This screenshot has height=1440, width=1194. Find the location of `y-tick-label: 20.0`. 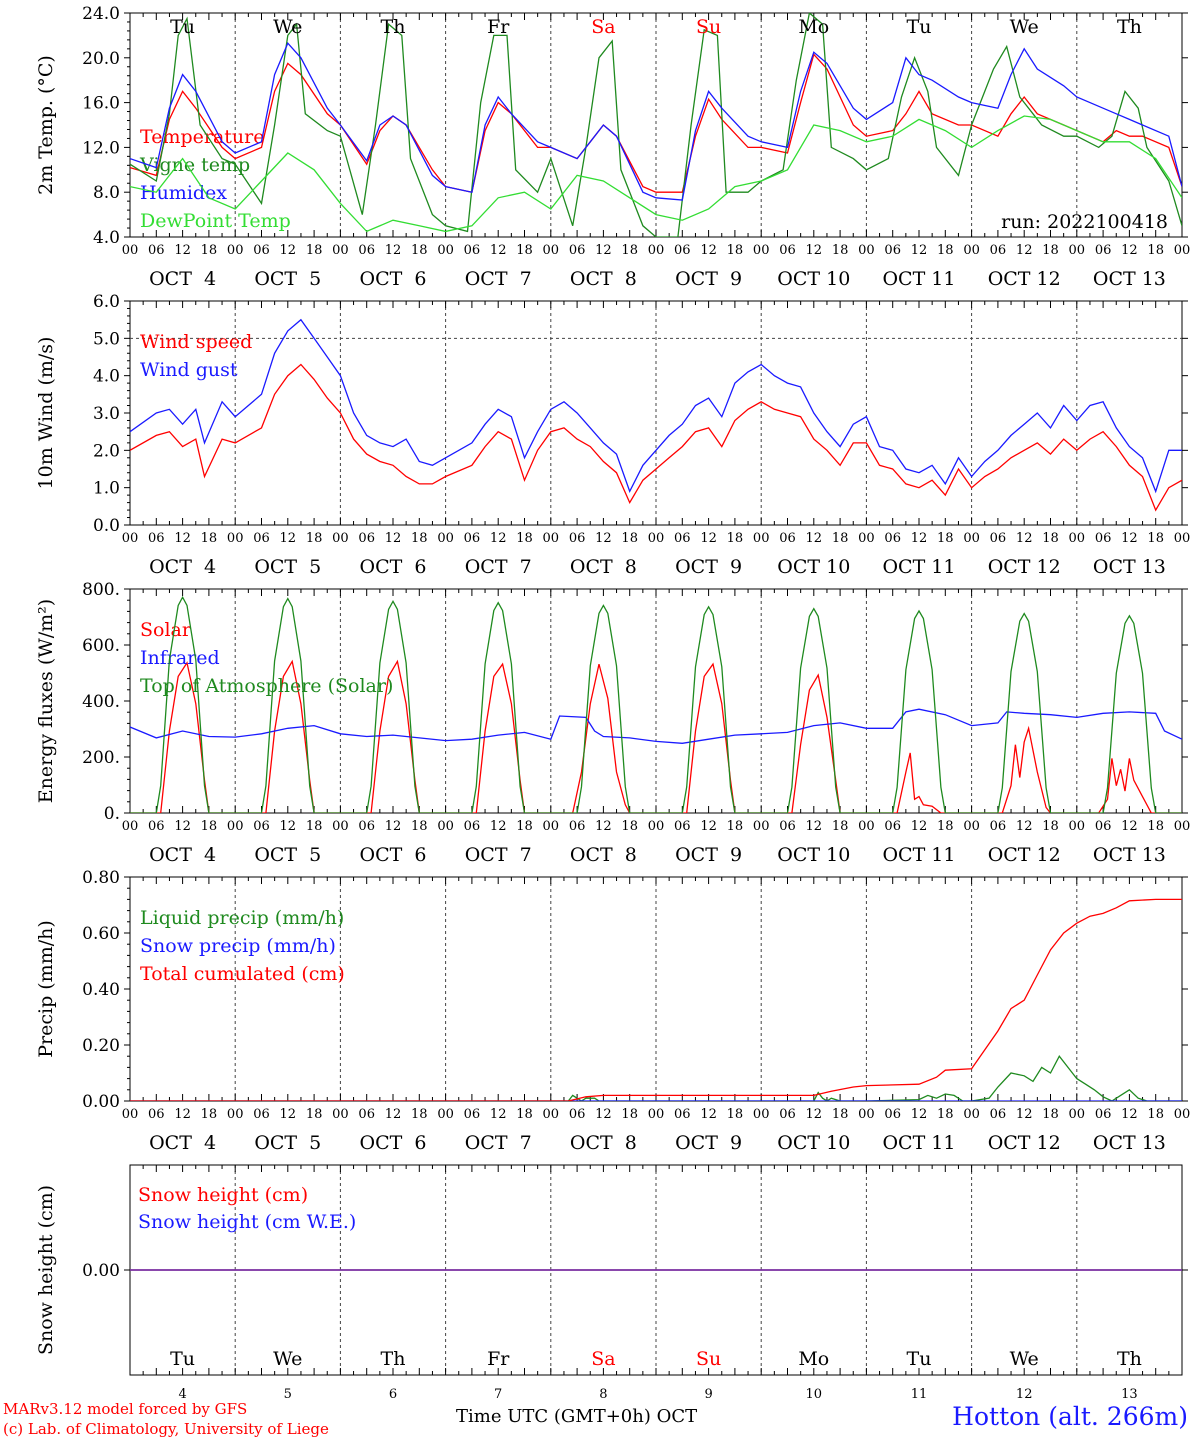

y-tick-label: 20.0 is located at coordinates (101, 59).